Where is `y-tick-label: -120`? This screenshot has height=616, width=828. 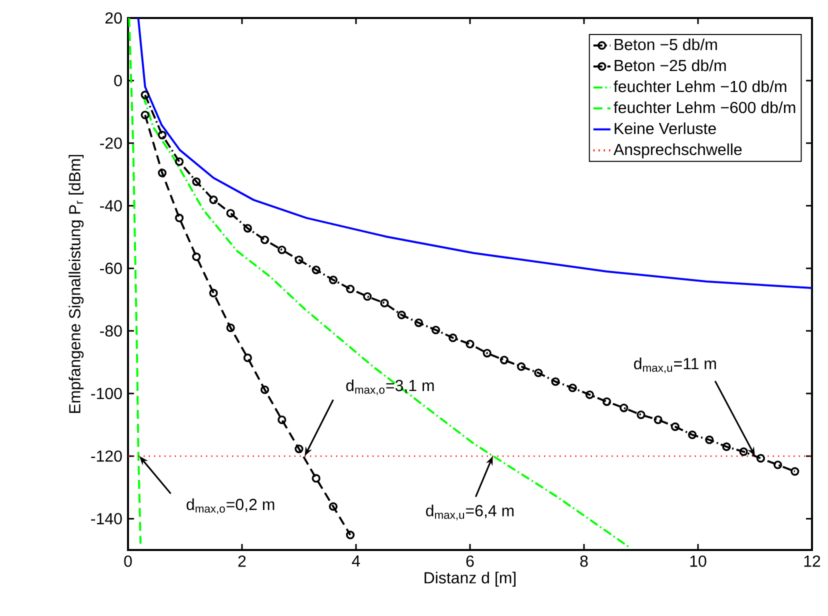 y-tick-label: -120 is located at coordinates (106, 456).